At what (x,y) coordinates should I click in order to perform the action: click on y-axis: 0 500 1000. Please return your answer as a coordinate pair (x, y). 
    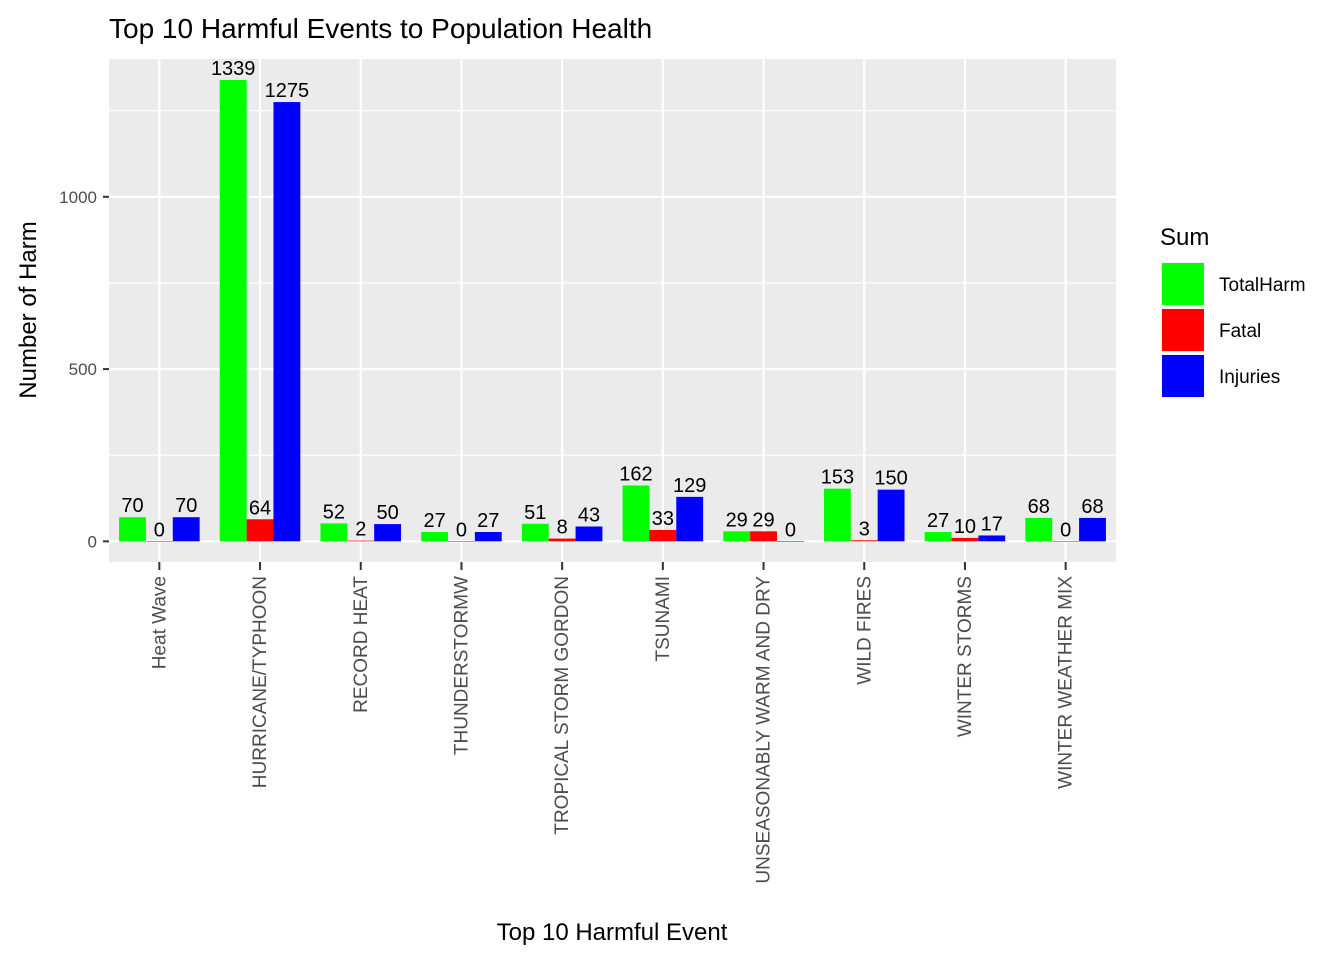
    Looking at the image, I should click on (84, 369).